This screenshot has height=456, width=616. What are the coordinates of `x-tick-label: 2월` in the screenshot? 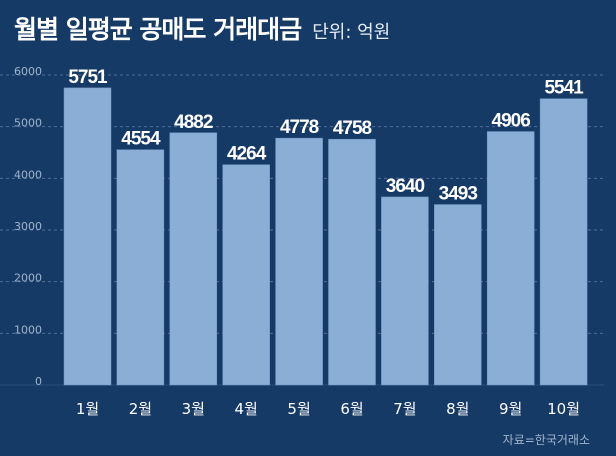 It's located at (140, 409).